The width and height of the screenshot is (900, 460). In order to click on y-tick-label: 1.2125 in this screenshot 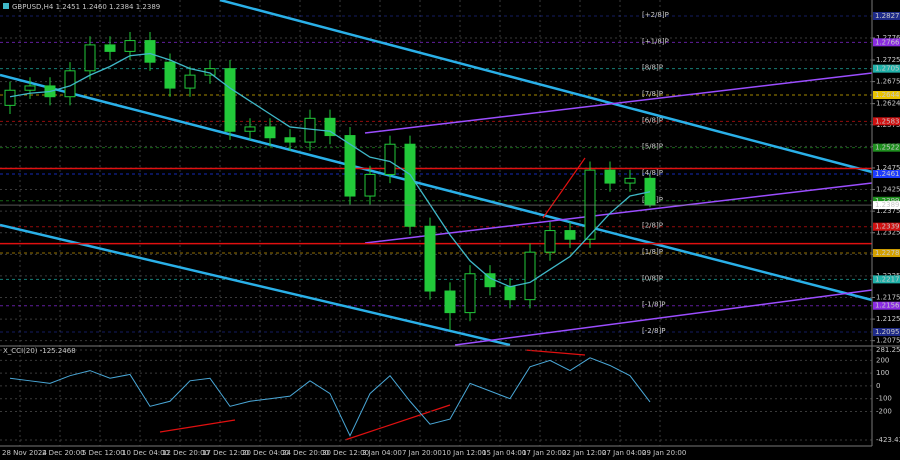, I will do `click(888, 319)`.